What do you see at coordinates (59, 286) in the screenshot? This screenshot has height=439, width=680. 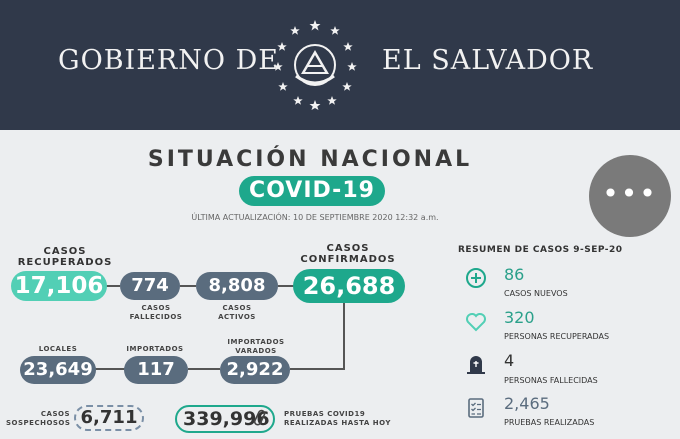 I see `recuperados-value: 17,106` at bounding box center [59, 286].